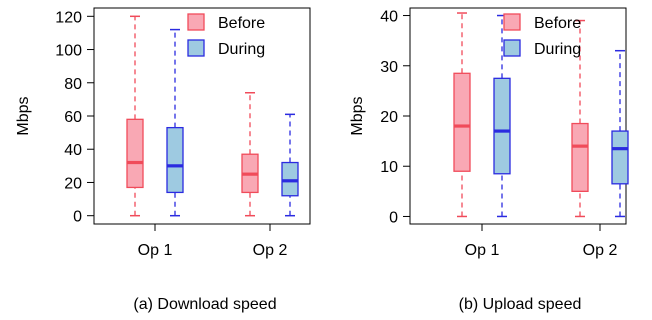 This screenshot has height=320, width=652. I want to click on y-tick-label: 100, so click(68, 51).